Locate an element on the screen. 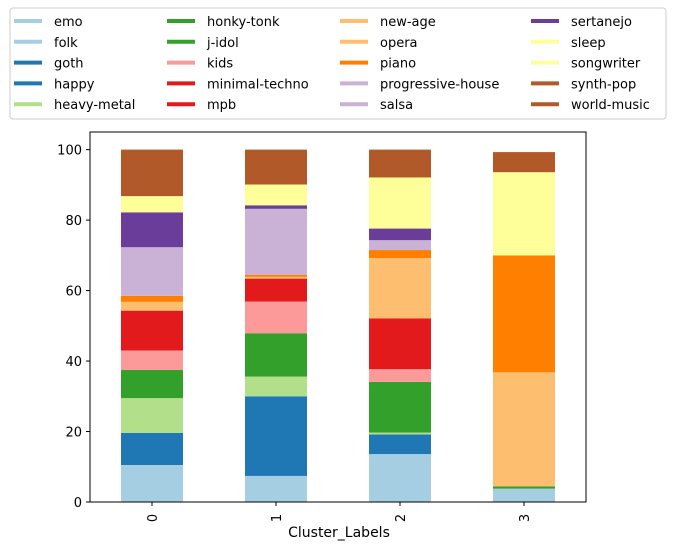  y-tick-label: 60 is located at coordinates (73, 292).